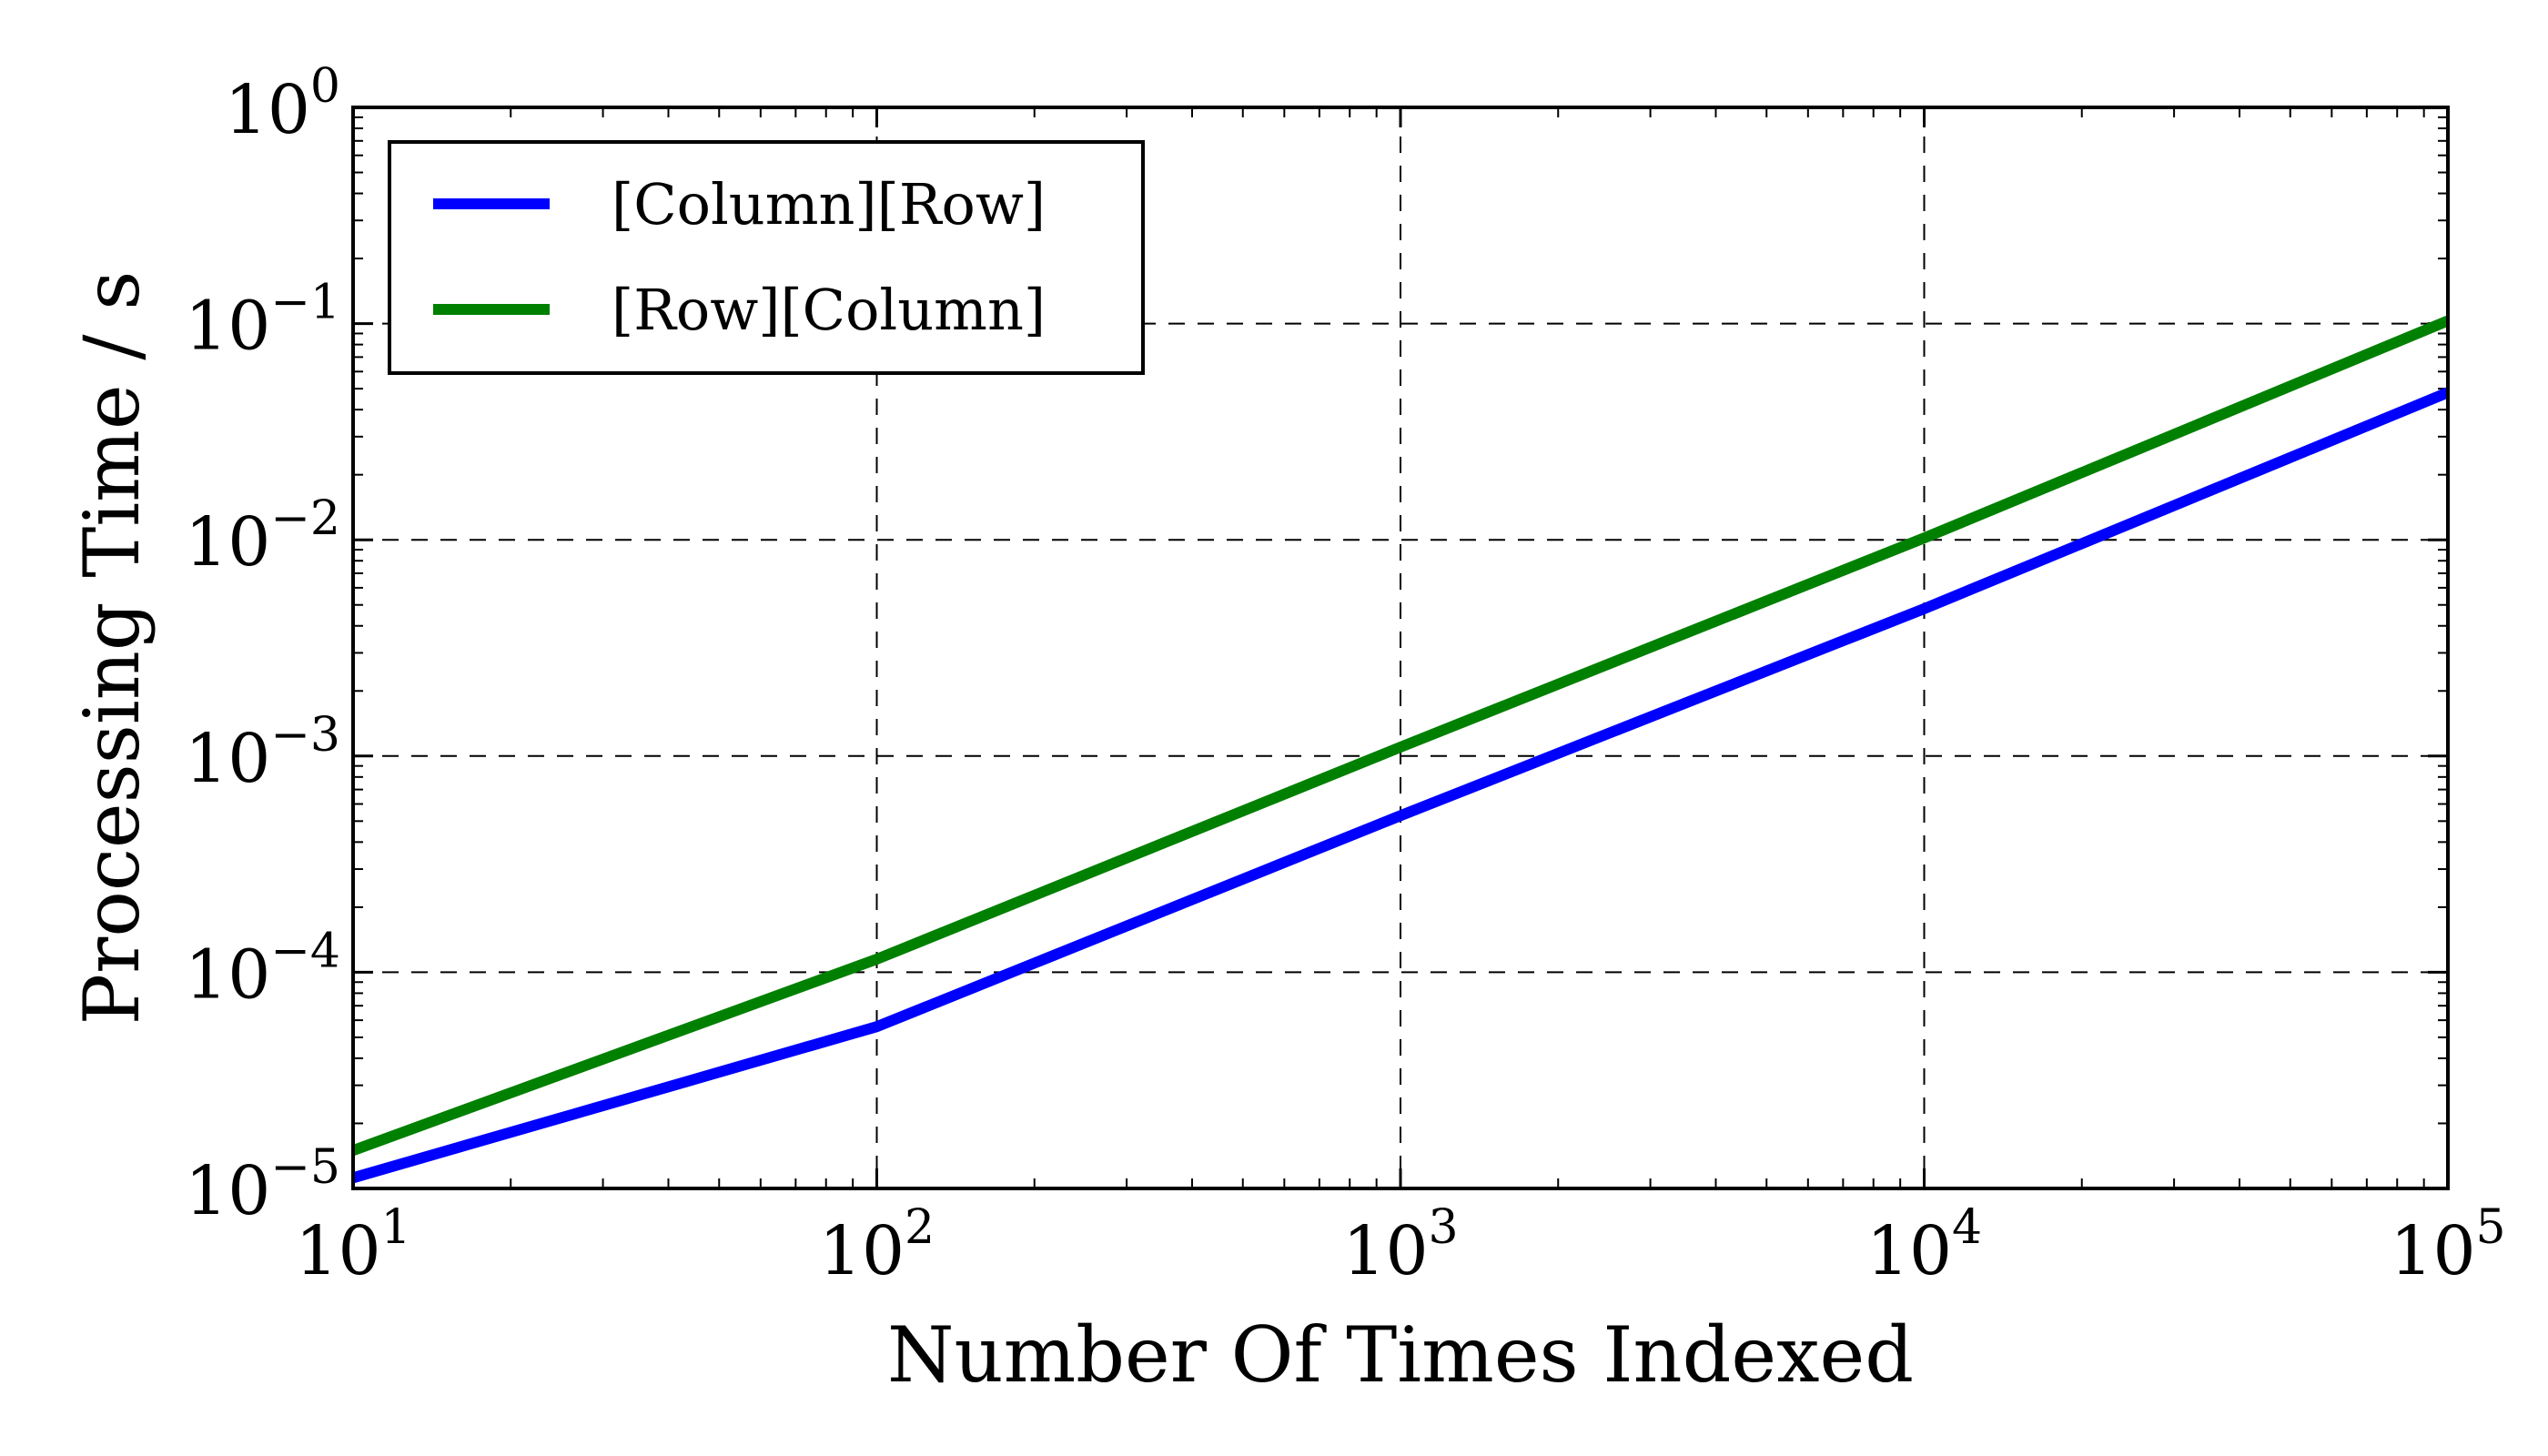 The image size is (2548, 1456). What do you see at coordinates (305, 303) in the screenshot?
I see `y-tick-label-exponent: −1` at bounding box center [305, 303].